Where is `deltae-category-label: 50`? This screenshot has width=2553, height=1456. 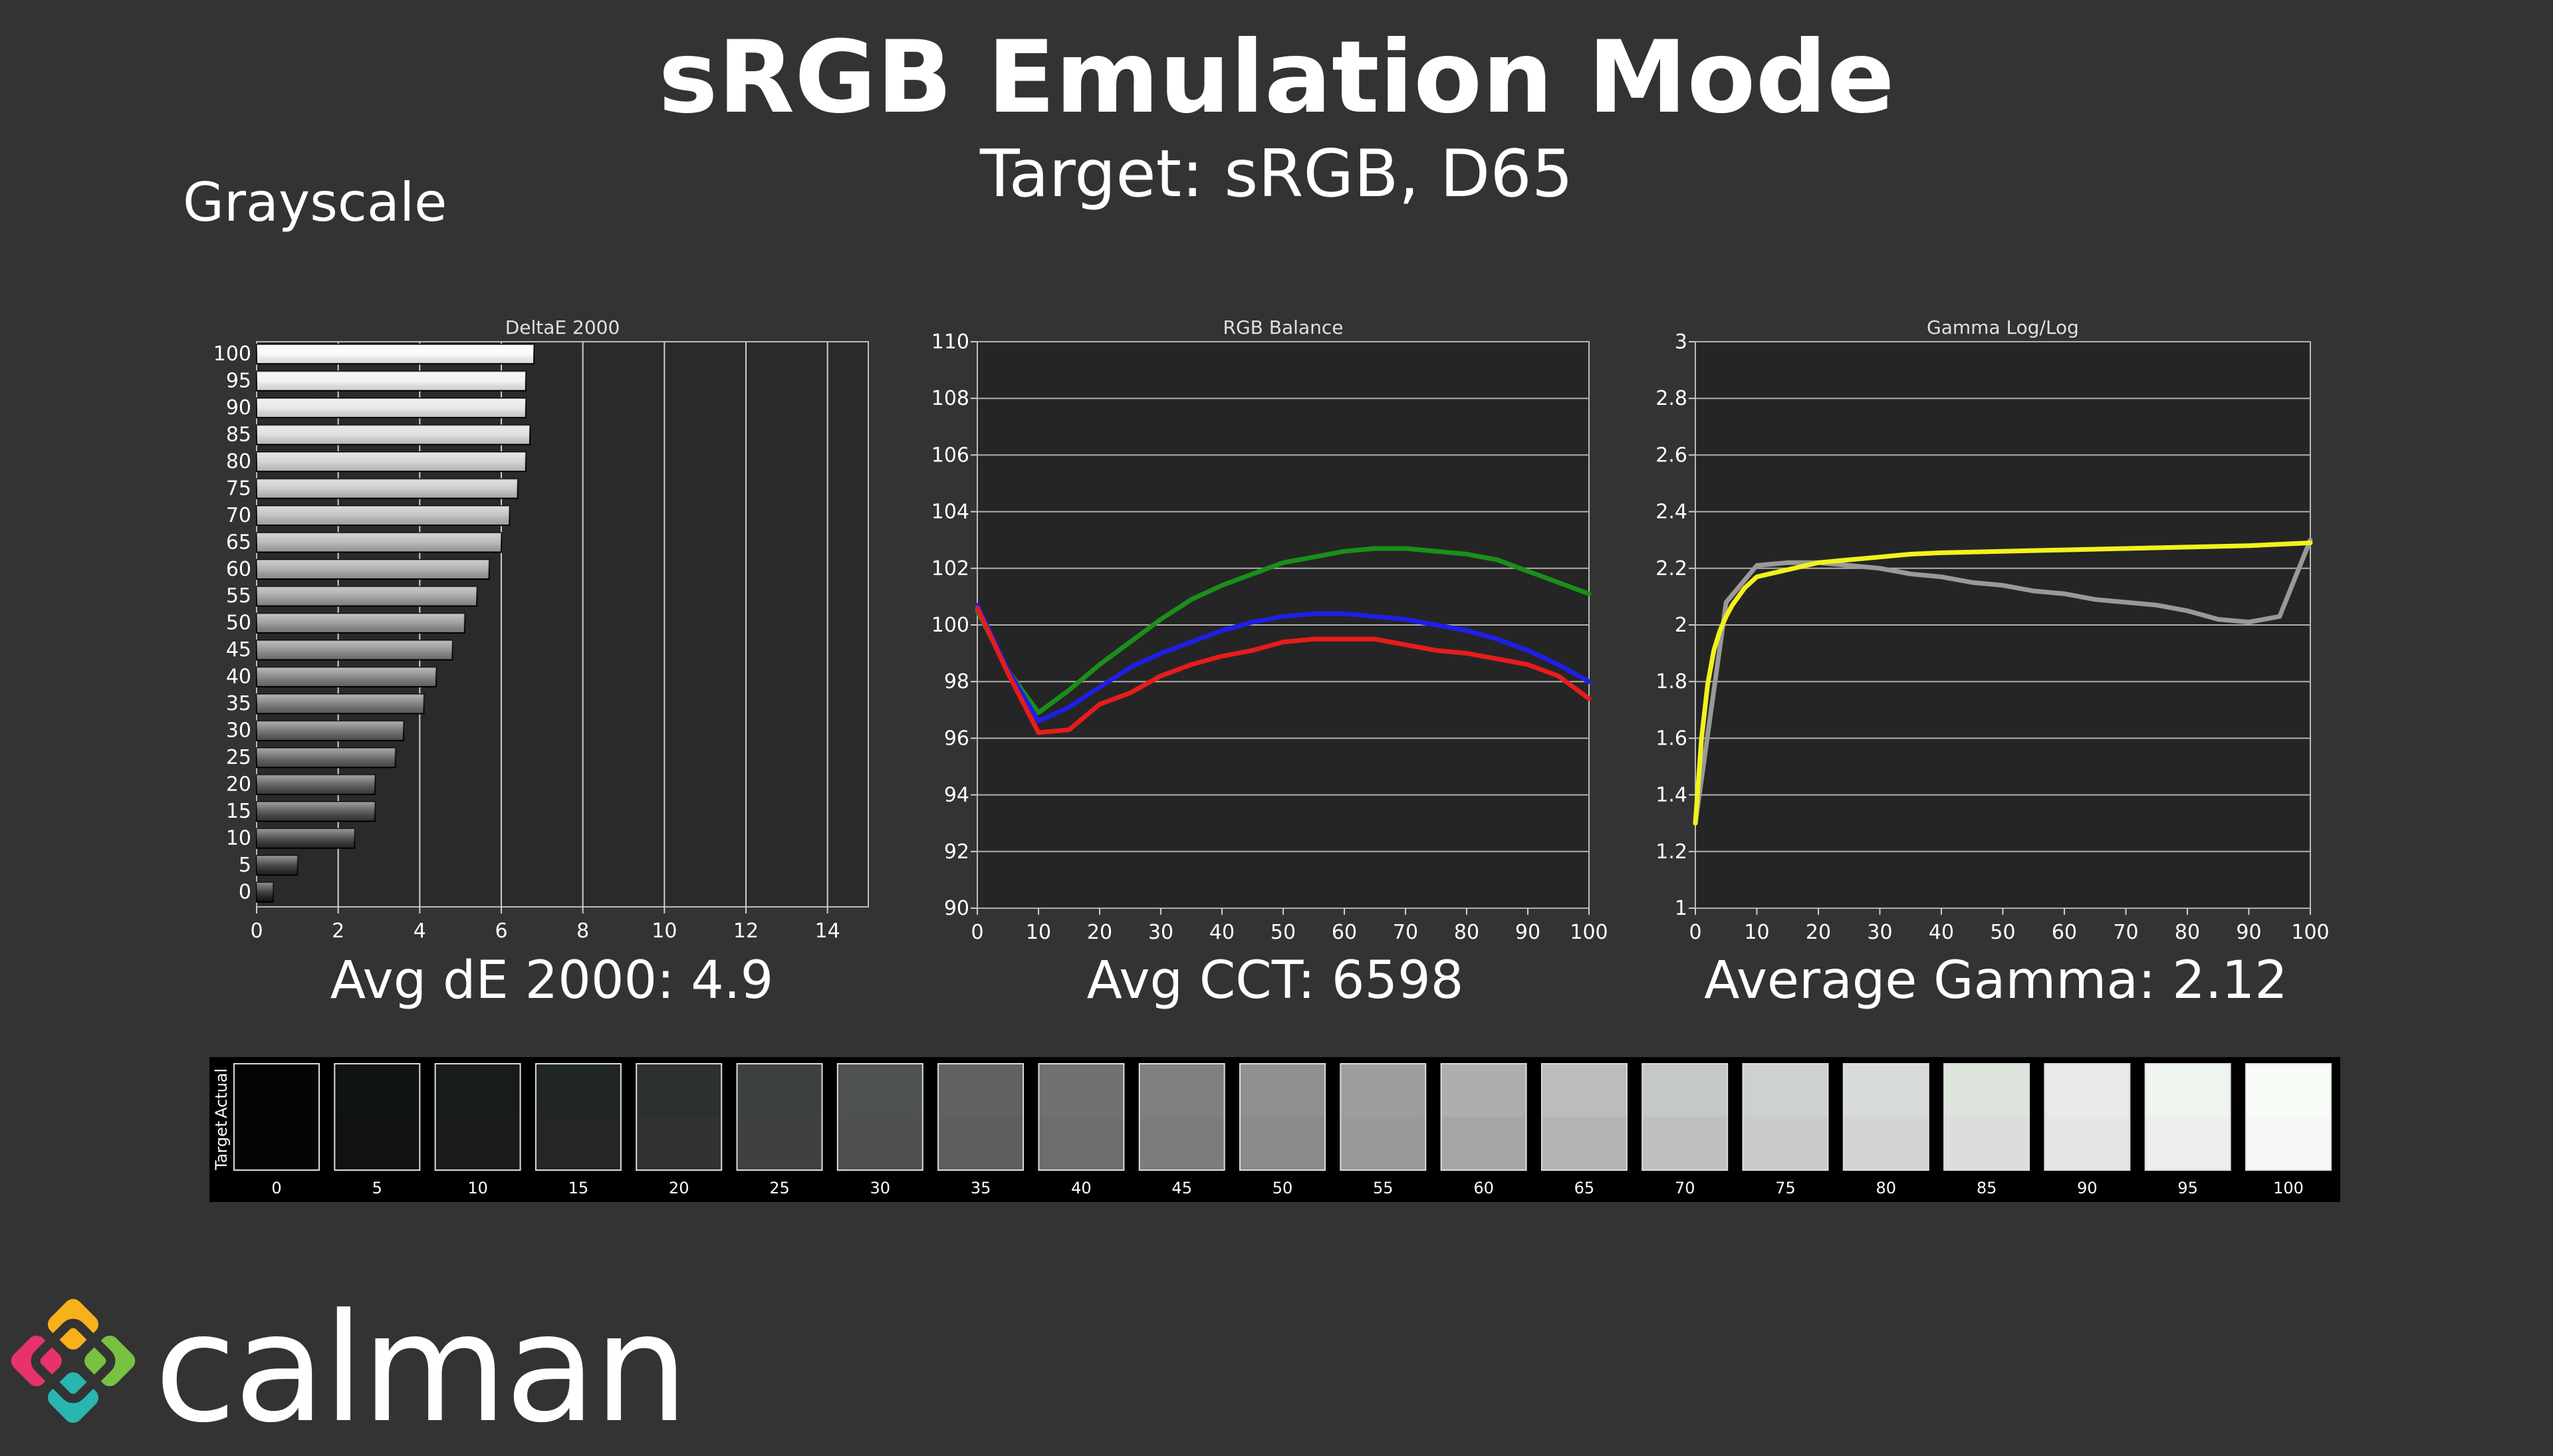 deltae-category-label: 50 is located at coordinates (238, 623).